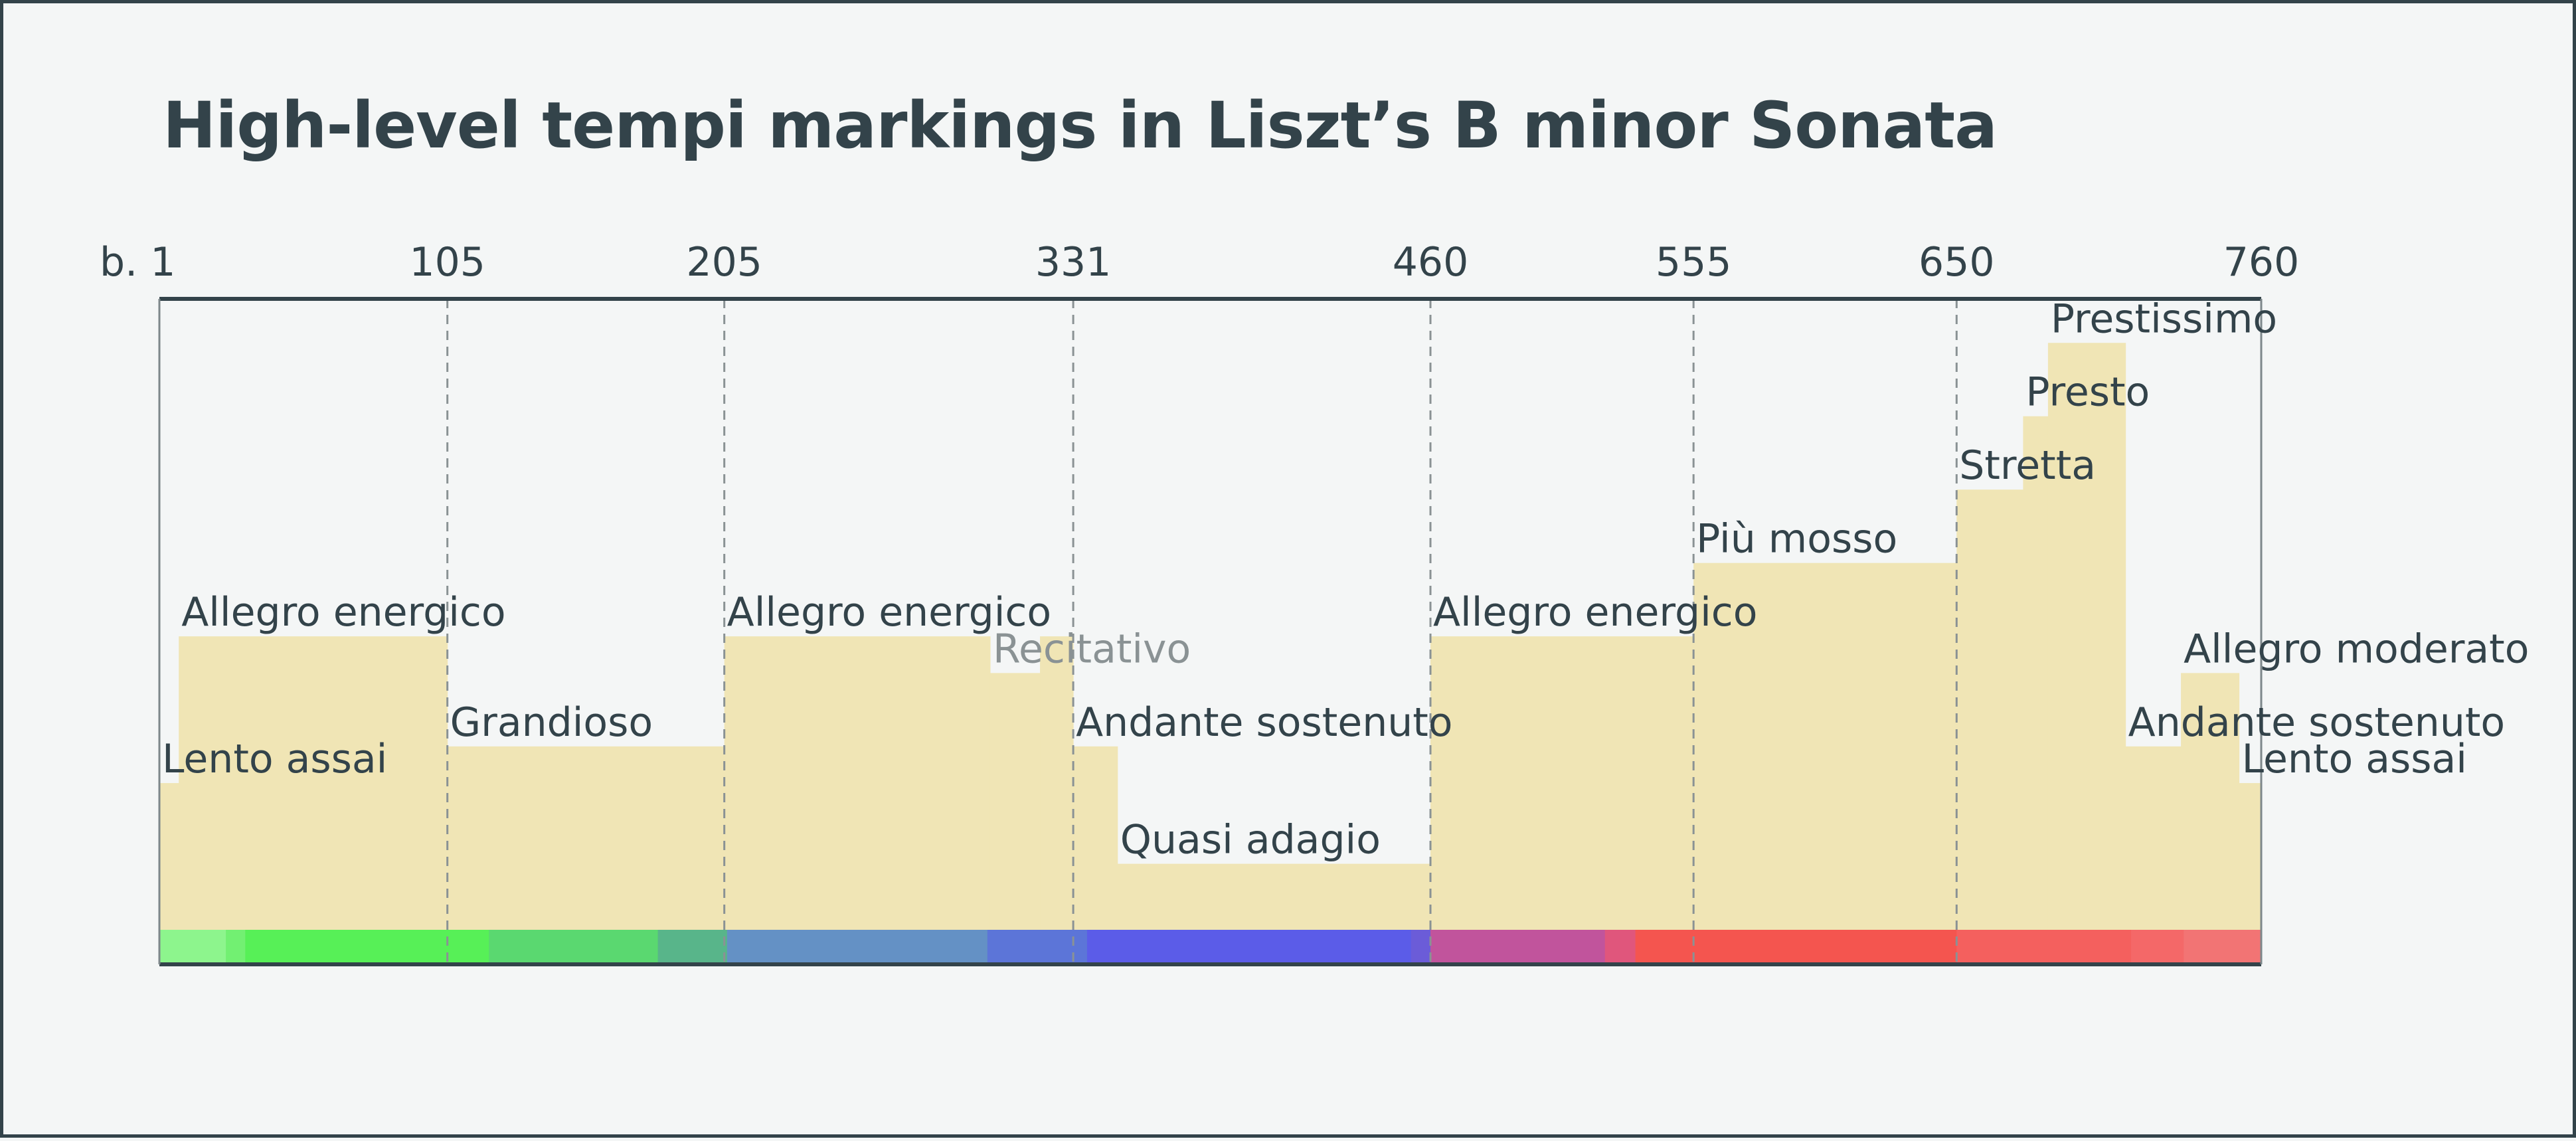  I want to click on x-tick-label-760: 760, so click(2261, 262).